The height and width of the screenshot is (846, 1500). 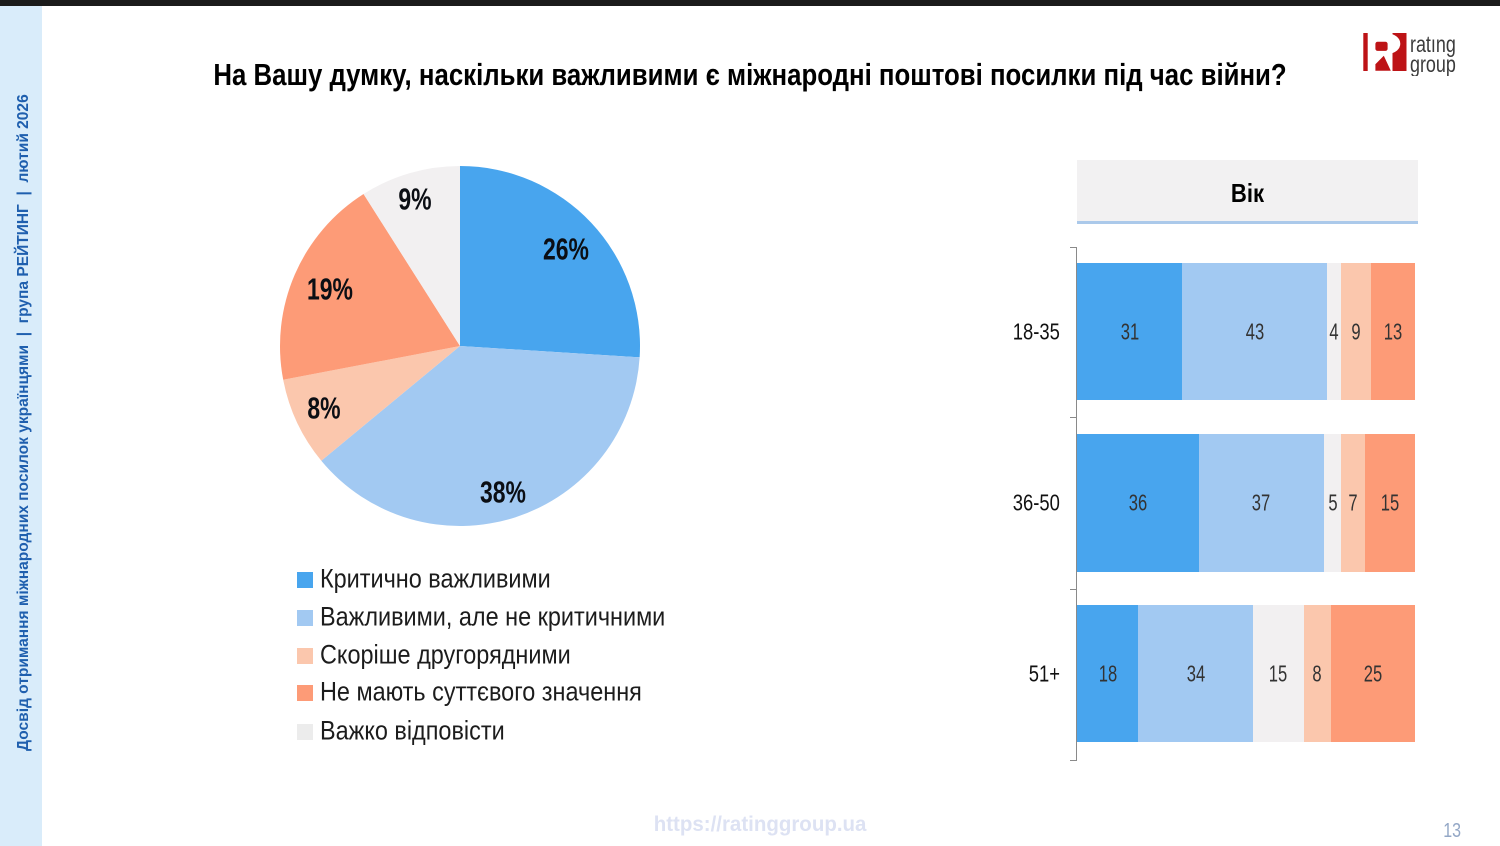 What do you see at coordinates (1433, 45) in the screenshot?
I see `svg-text: ratıng` at bounding box center [1433, 45].